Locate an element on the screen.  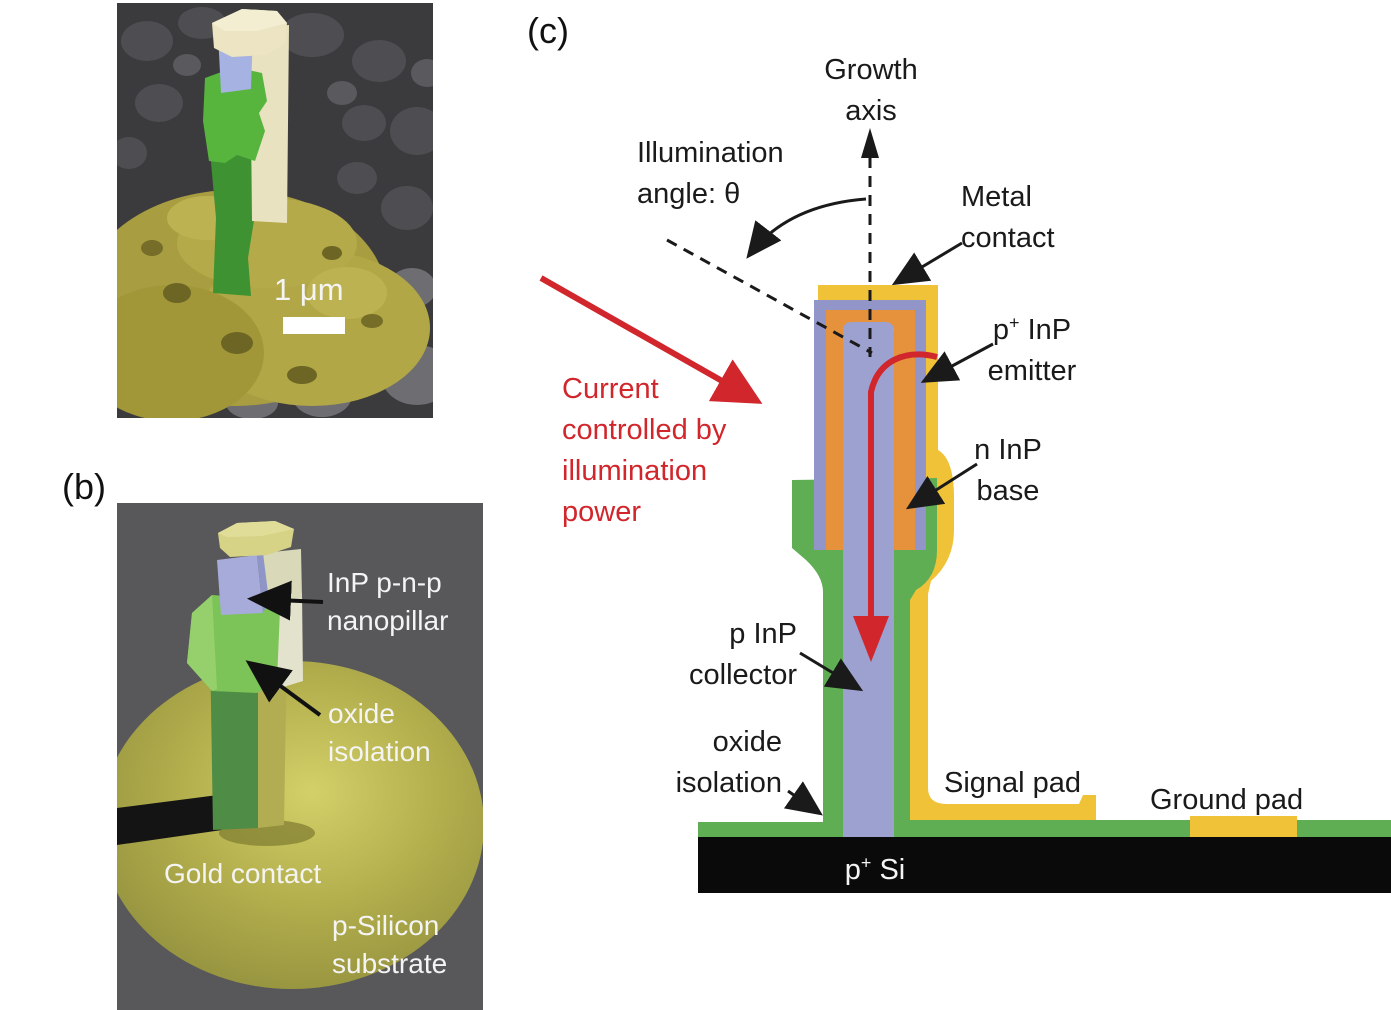
nanopillar-label: InP p-n-p nanopillar is located at coordinates (388, 601).